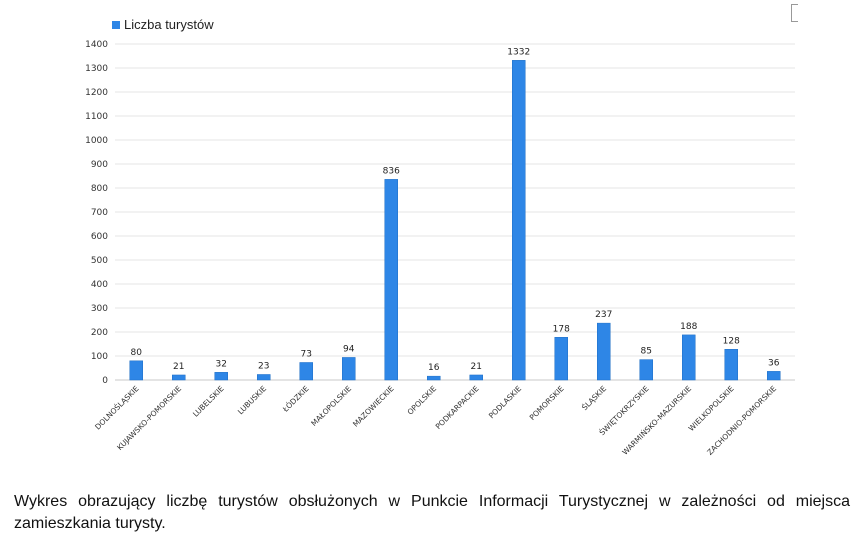  I want to click on x-category-label: MAŁOPOLSKIE, so click(331, 406).